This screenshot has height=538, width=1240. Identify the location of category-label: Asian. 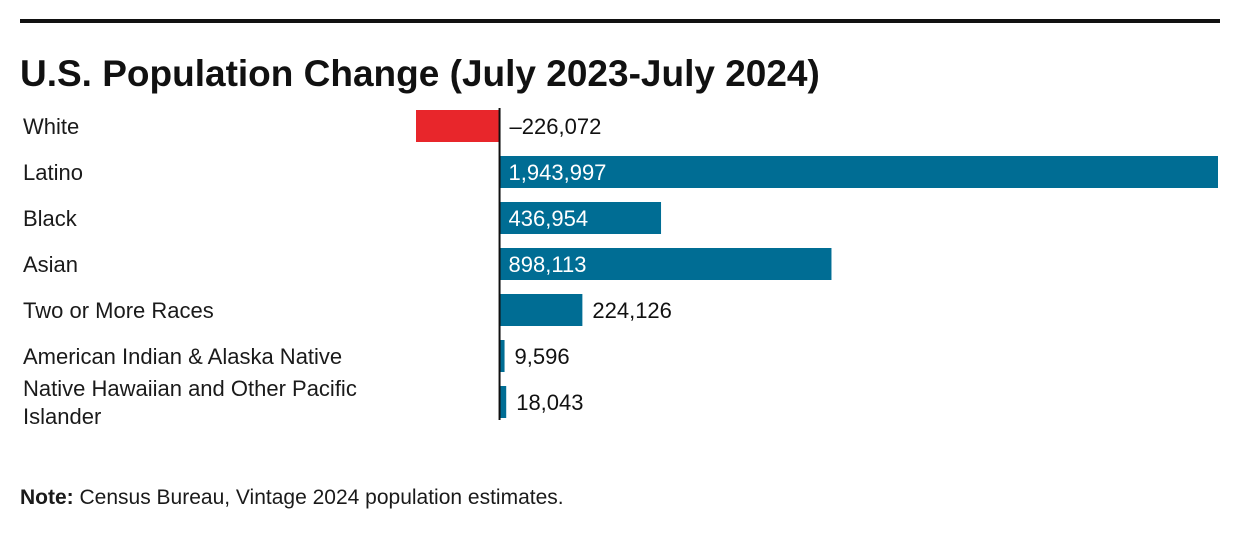
(50, 264).